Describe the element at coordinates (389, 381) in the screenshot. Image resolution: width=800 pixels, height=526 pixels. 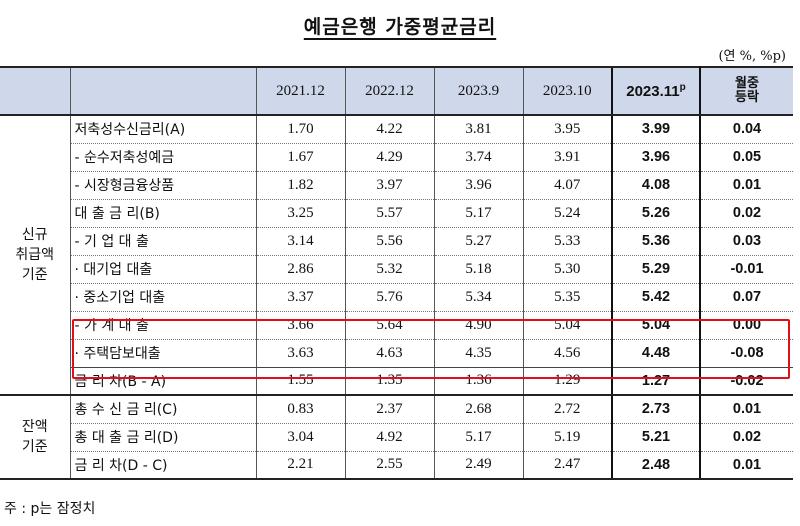
I see `value-cell: 1.35` at that location.